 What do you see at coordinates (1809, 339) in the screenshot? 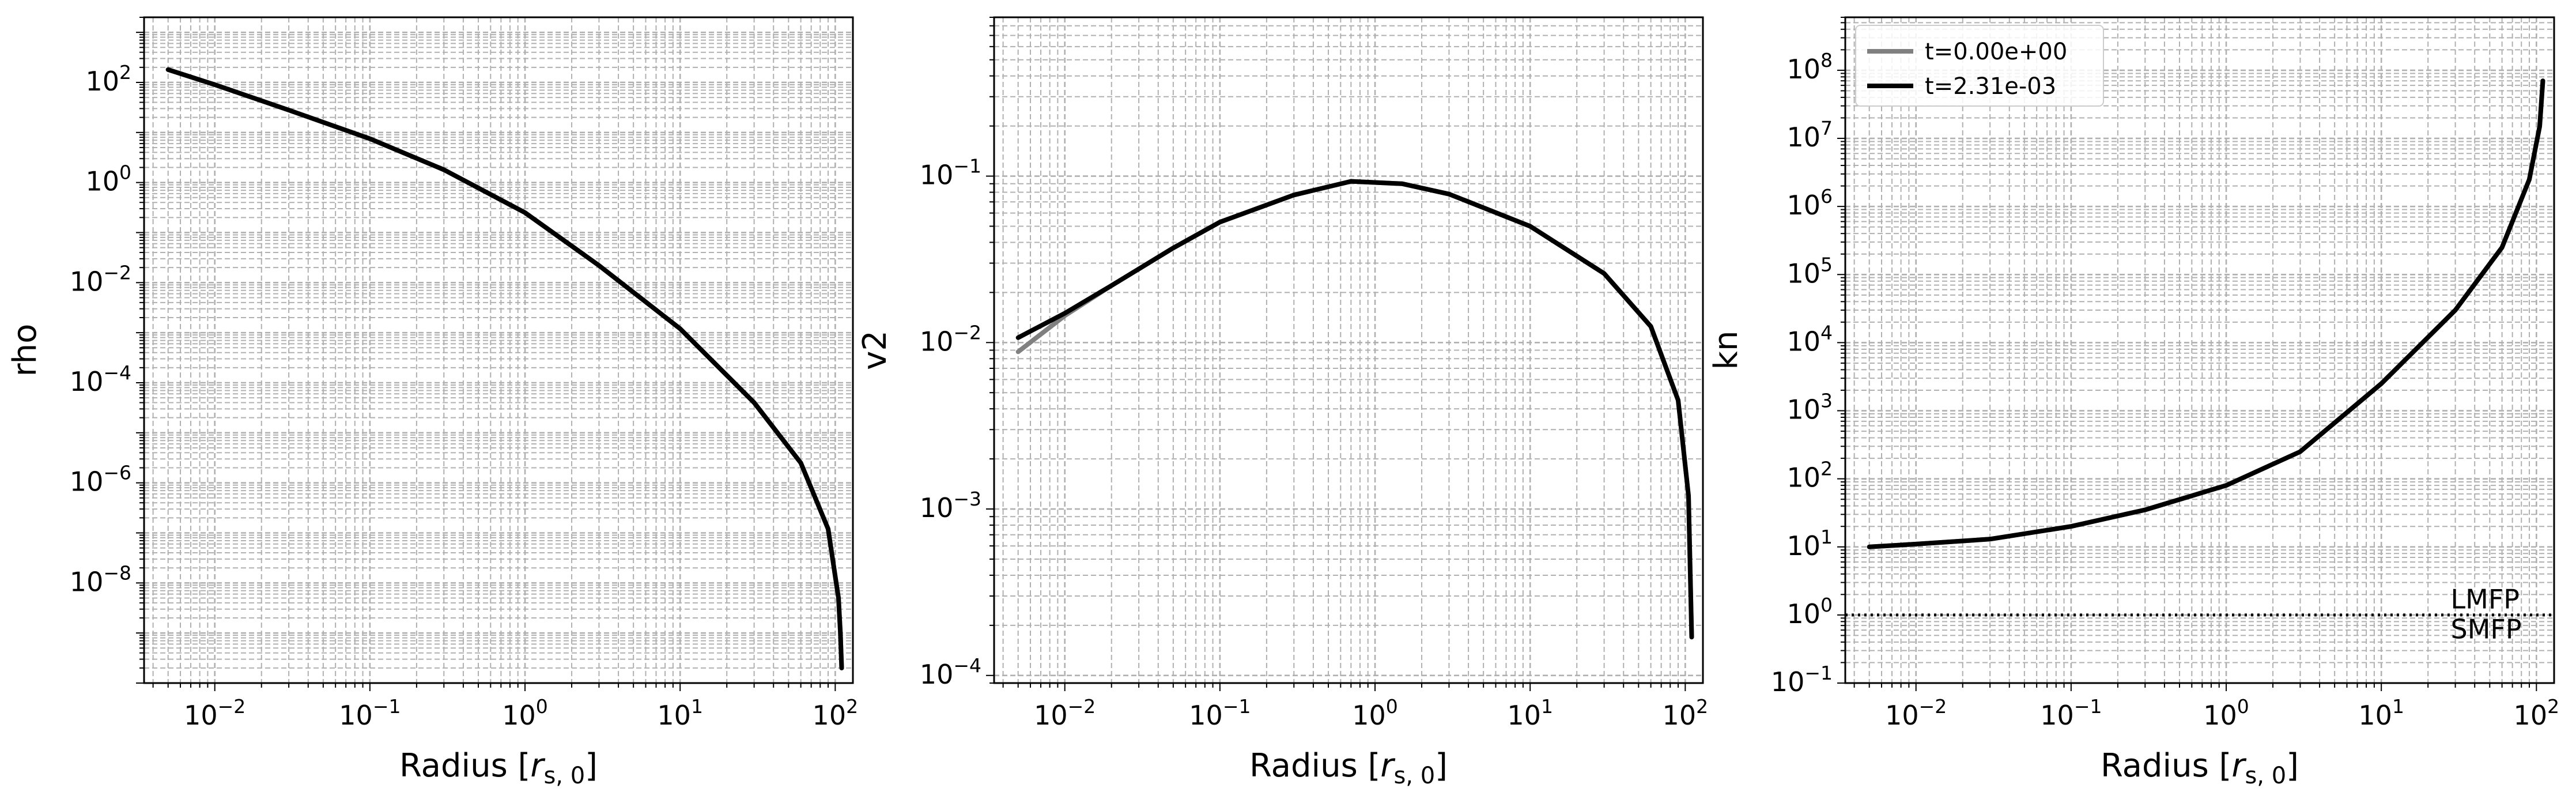
I see `y-tick-label: 10⁴` at bounding box center [1809, 339].